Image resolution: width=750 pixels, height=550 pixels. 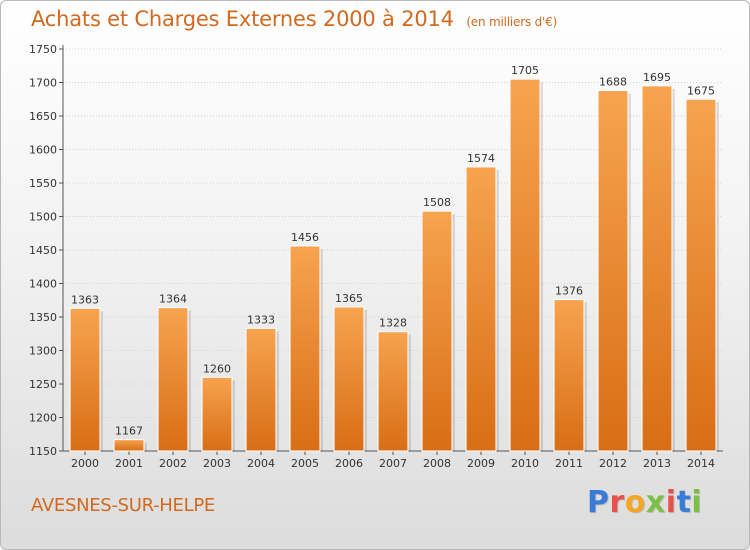 What do you see at coordinates (512, 22) in the screenshot?
I see `chart-subtitle: (en milliers d'€)` at bounding box center [512, 22].